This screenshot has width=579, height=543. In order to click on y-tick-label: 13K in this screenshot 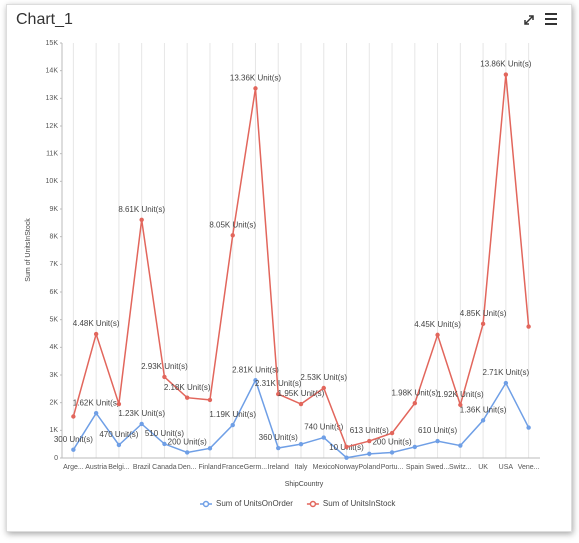, I will do `click(52, 98)`.